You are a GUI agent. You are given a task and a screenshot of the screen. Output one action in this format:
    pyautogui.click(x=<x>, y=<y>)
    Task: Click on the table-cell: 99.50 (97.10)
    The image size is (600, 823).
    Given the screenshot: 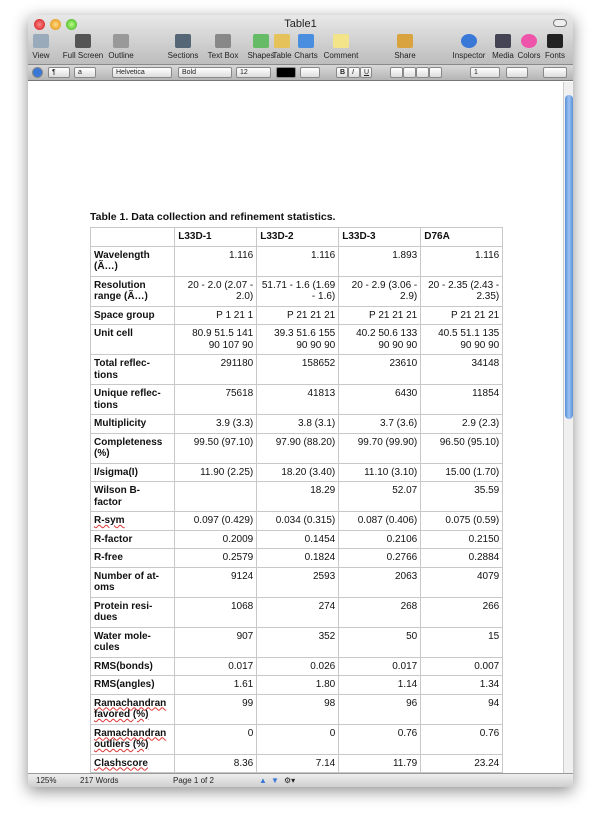 What is the action you would take?
    pyautogui.click(x=216, y=448)
    